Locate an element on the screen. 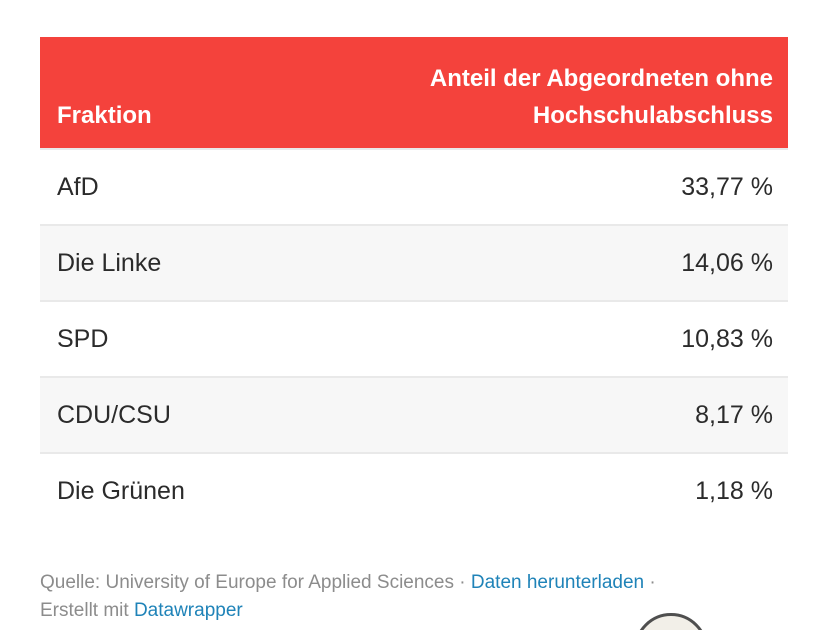  value-cell: 8,17 % is located at coordinates (734, 414).